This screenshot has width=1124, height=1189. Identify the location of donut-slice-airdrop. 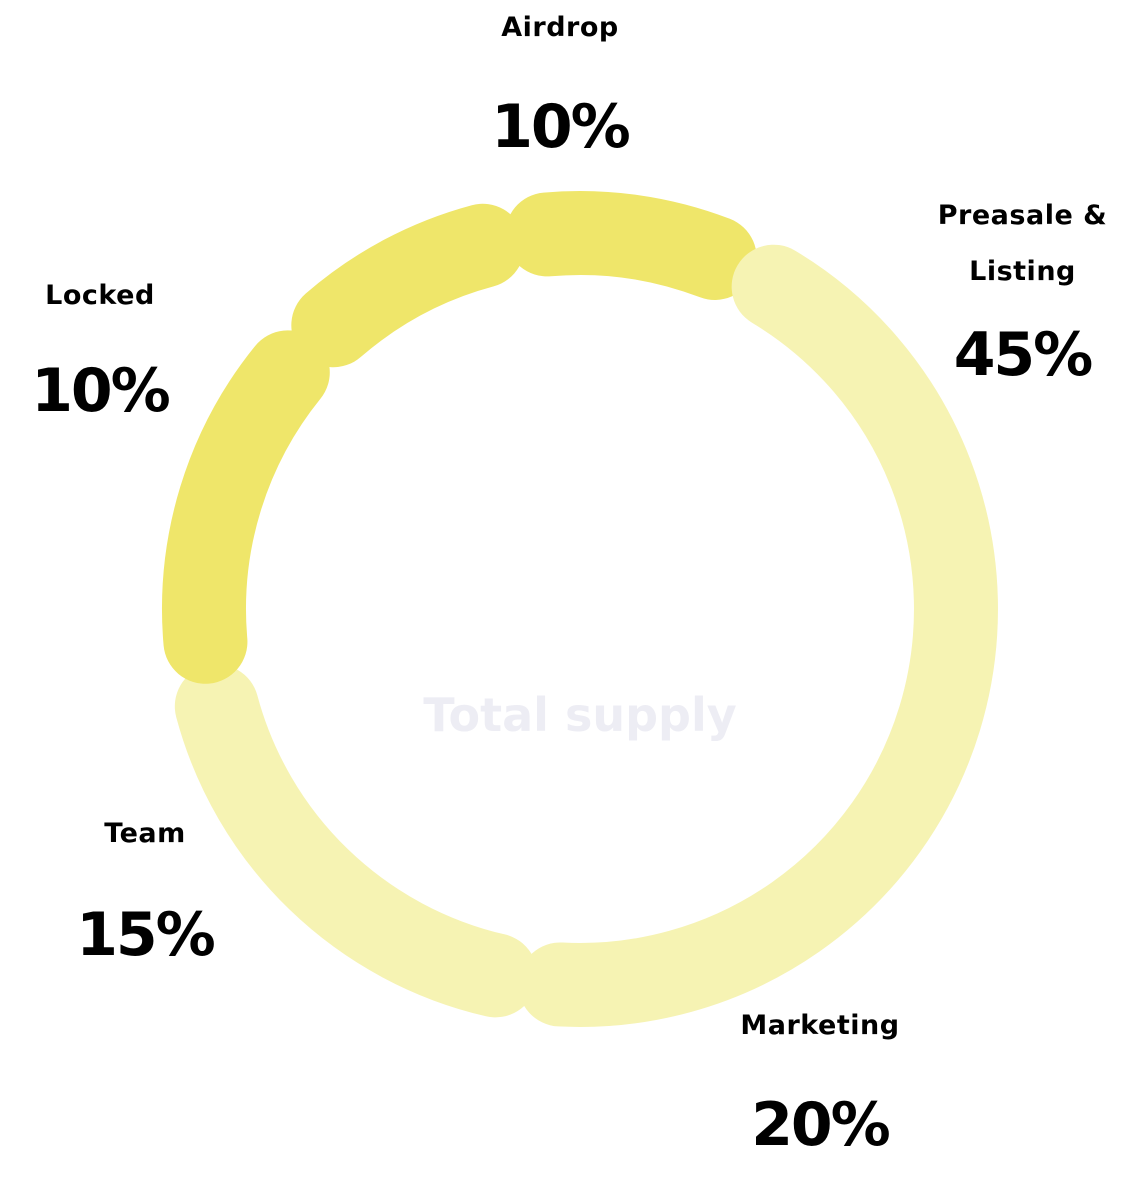
(631, 245).